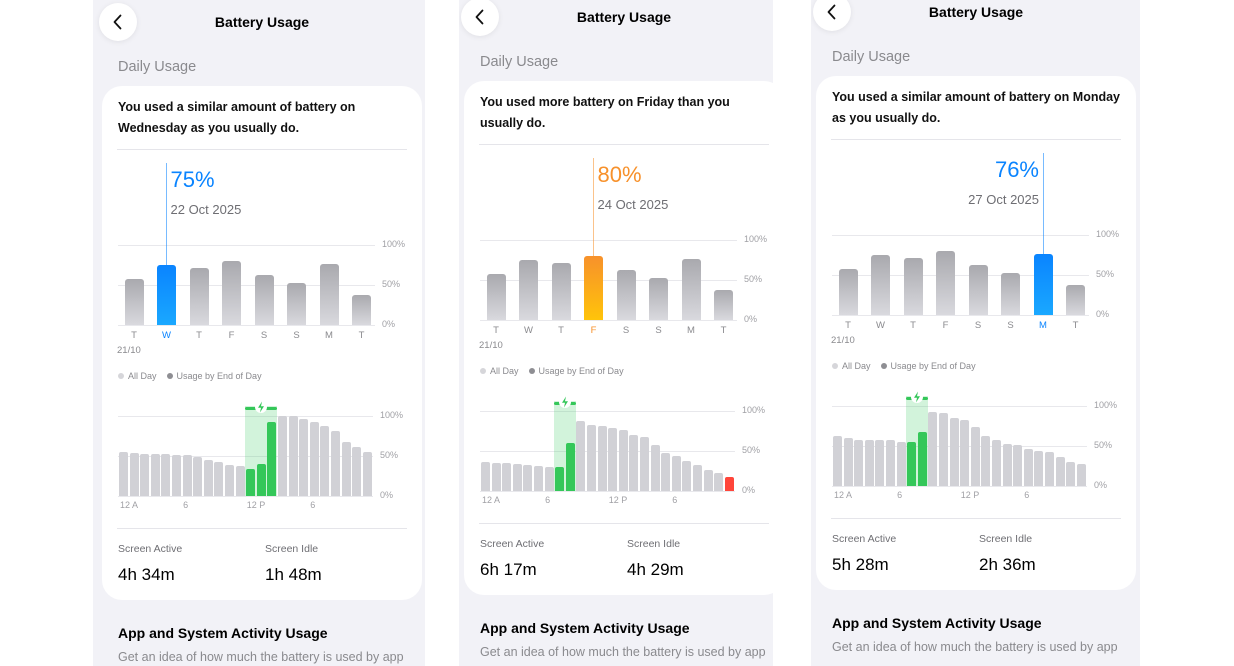  Describe the element at coordinates (729, 483) in the screenshot. I see `hourly-bar-low` at that location.